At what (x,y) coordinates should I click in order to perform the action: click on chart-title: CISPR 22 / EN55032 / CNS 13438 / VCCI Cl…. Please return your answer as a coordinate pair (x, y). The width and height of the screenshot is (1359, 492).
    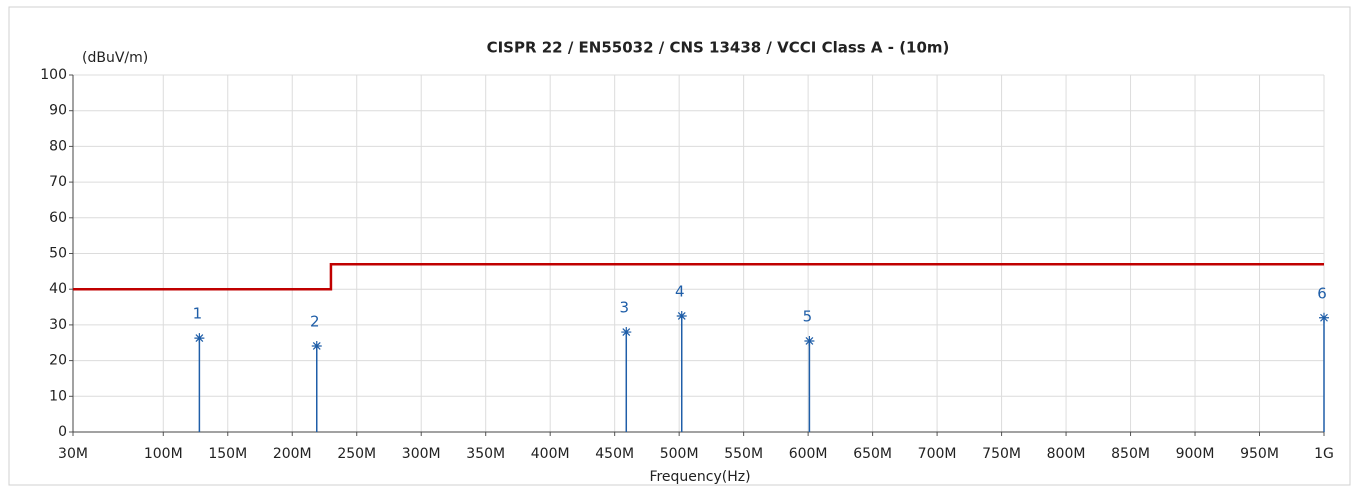
    Looking at the image, I should click on (718, 48).